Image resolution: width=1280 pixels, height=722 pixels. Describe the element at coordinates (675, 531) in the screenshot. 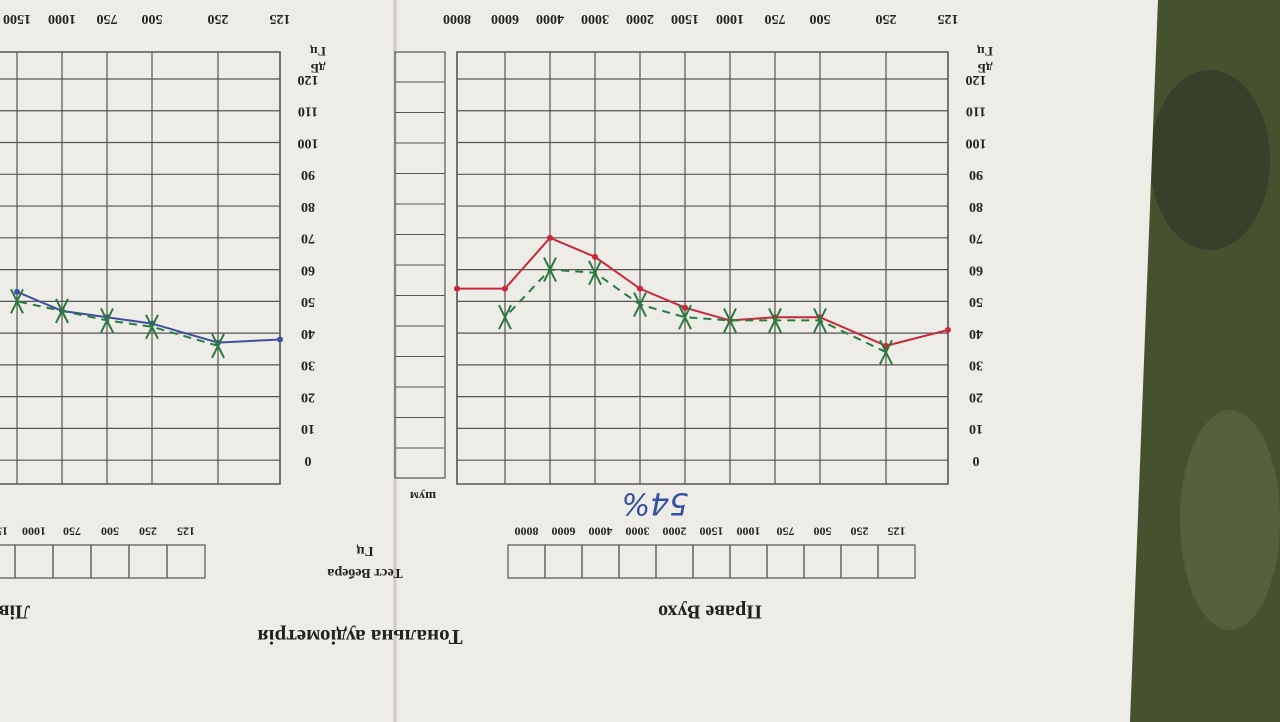

I see `weber-freq-label: 2000` at that location.